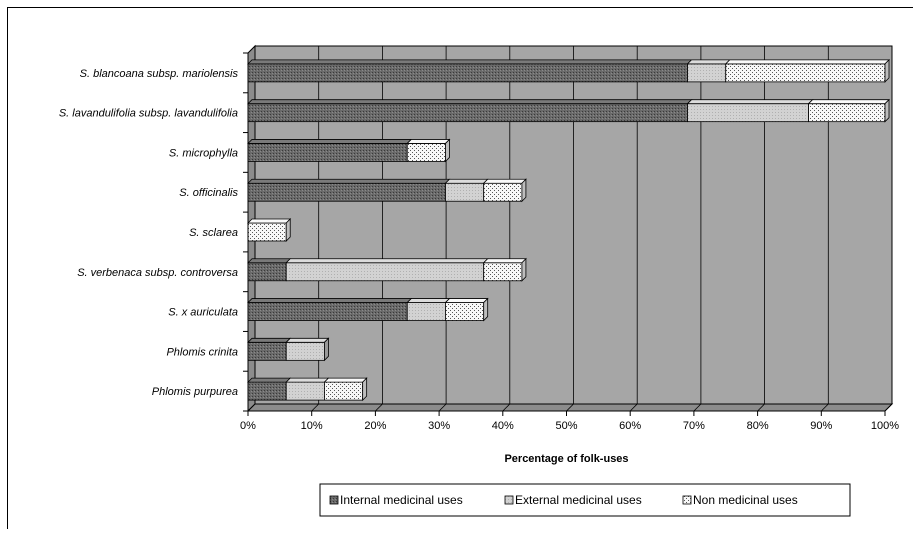  Describe the element at coordinates (375, 426) in the screenshot. I see `x-tick-label: 20%` at that location.